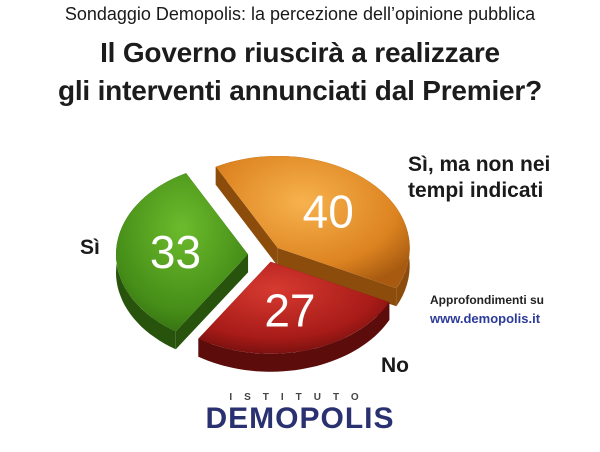 This screenshot has height=452, width=600. I want to click on logo-demopolis: DEMOPOLIS, so click(300, 418).